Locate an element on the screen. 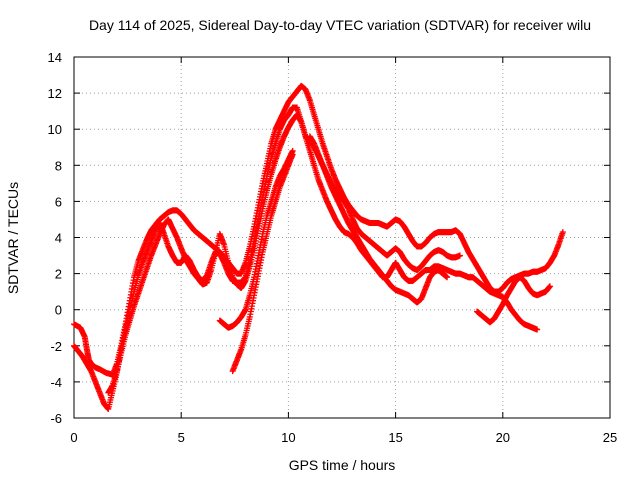 The image size is (640, 480). y-tick-label: 2 is located at coordinates (58, 274).